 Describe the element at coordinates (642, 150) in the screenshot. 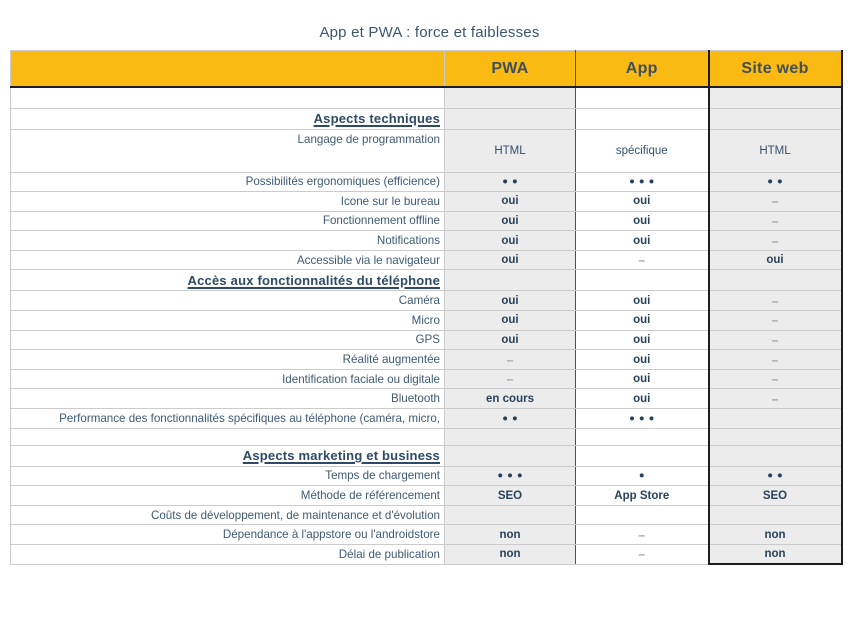

I see `cell-app: spécifique` at that location.